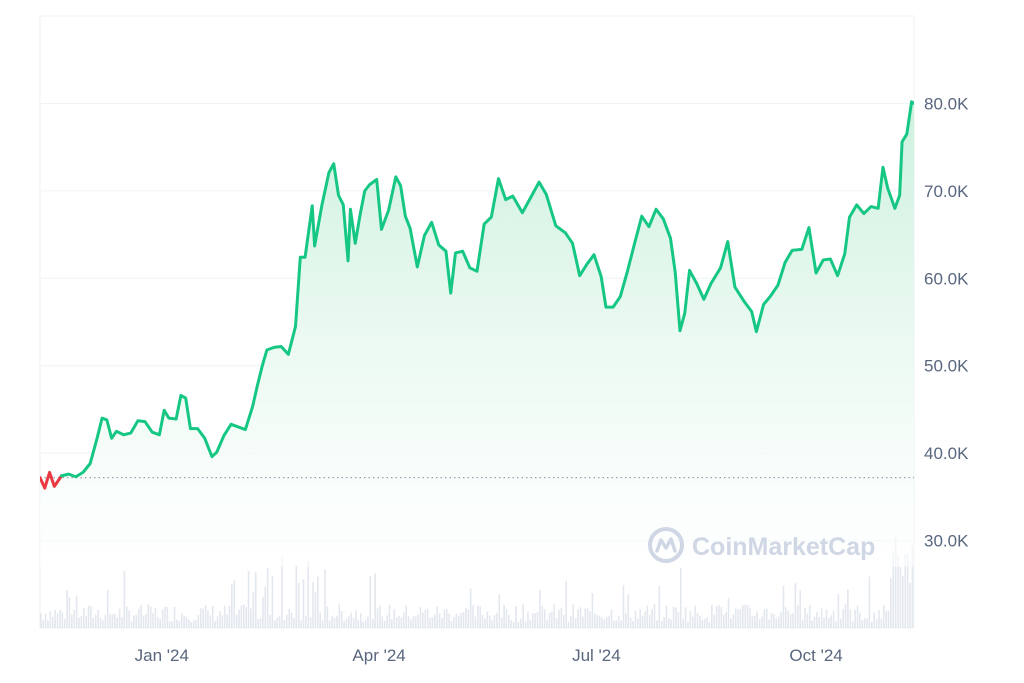 This screenshot has width=1024, height=683. Describe the element at coordinates (946, 322) in the screenshot. I see `y-axis: 30.0K 40.0K 50.0K 60.0K 70.0K 80.0K` at that location.